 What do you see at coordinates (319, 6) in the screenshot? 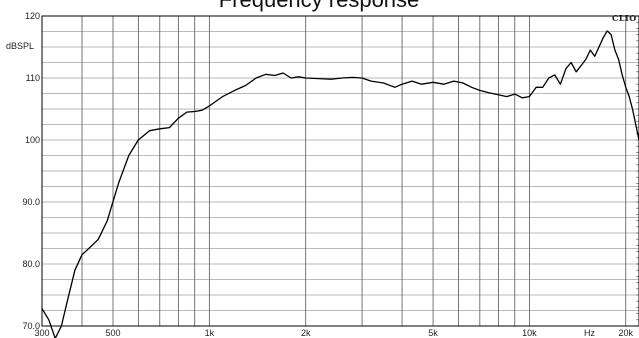
I see `chart-title: Frequency response` at bounding box center [319, 6].